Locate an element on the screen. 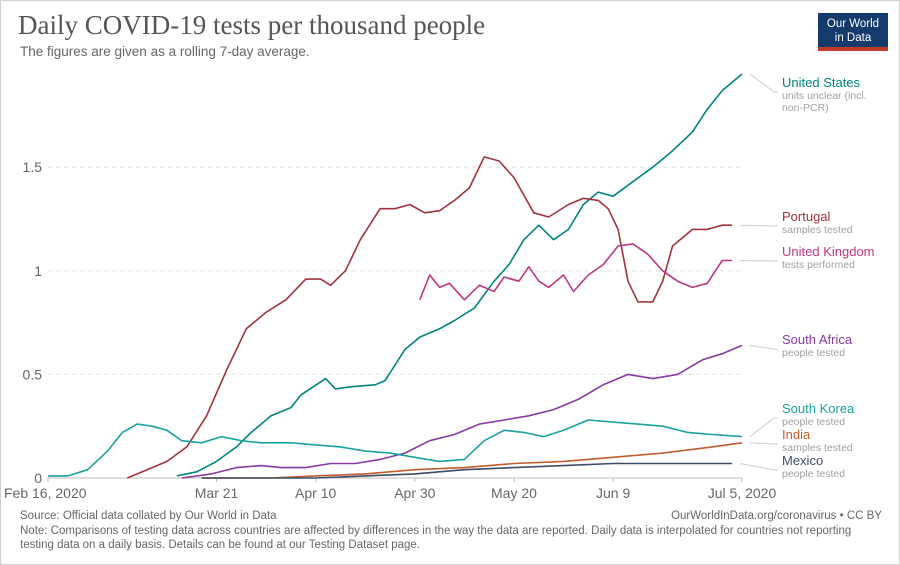  legend-note: tests performed is located at coordinates (818, 265).